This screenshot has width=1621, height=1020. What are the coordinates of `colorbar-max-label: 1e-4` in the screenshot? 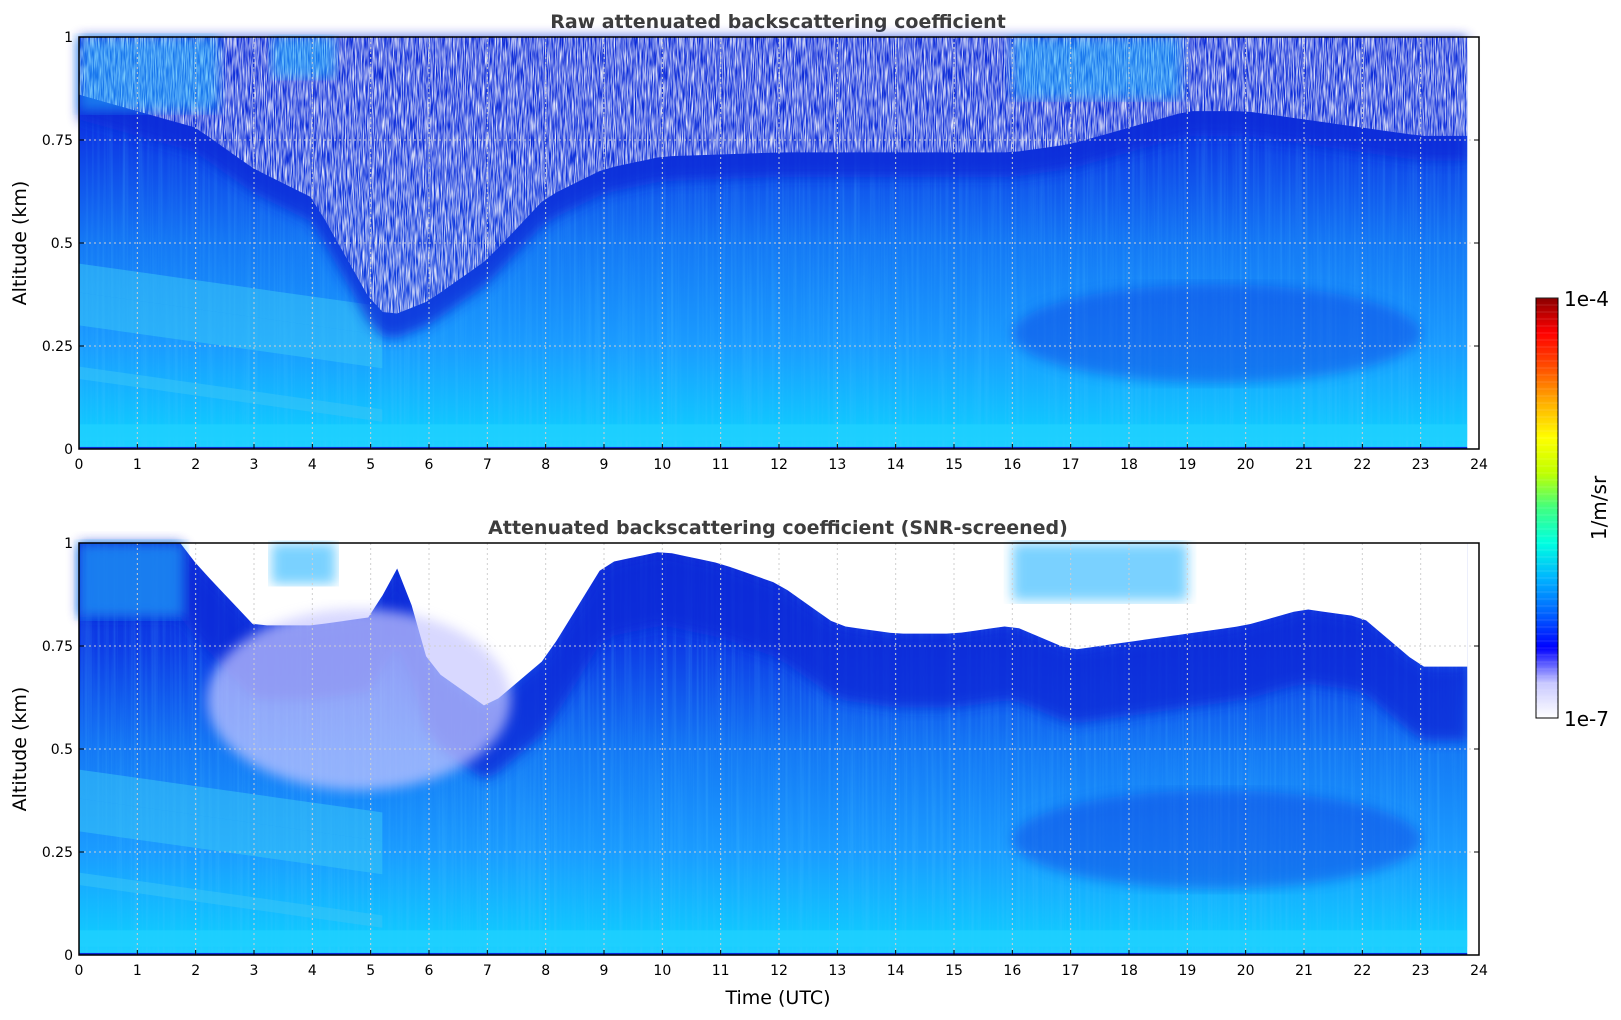 It's located at (1586, 299).